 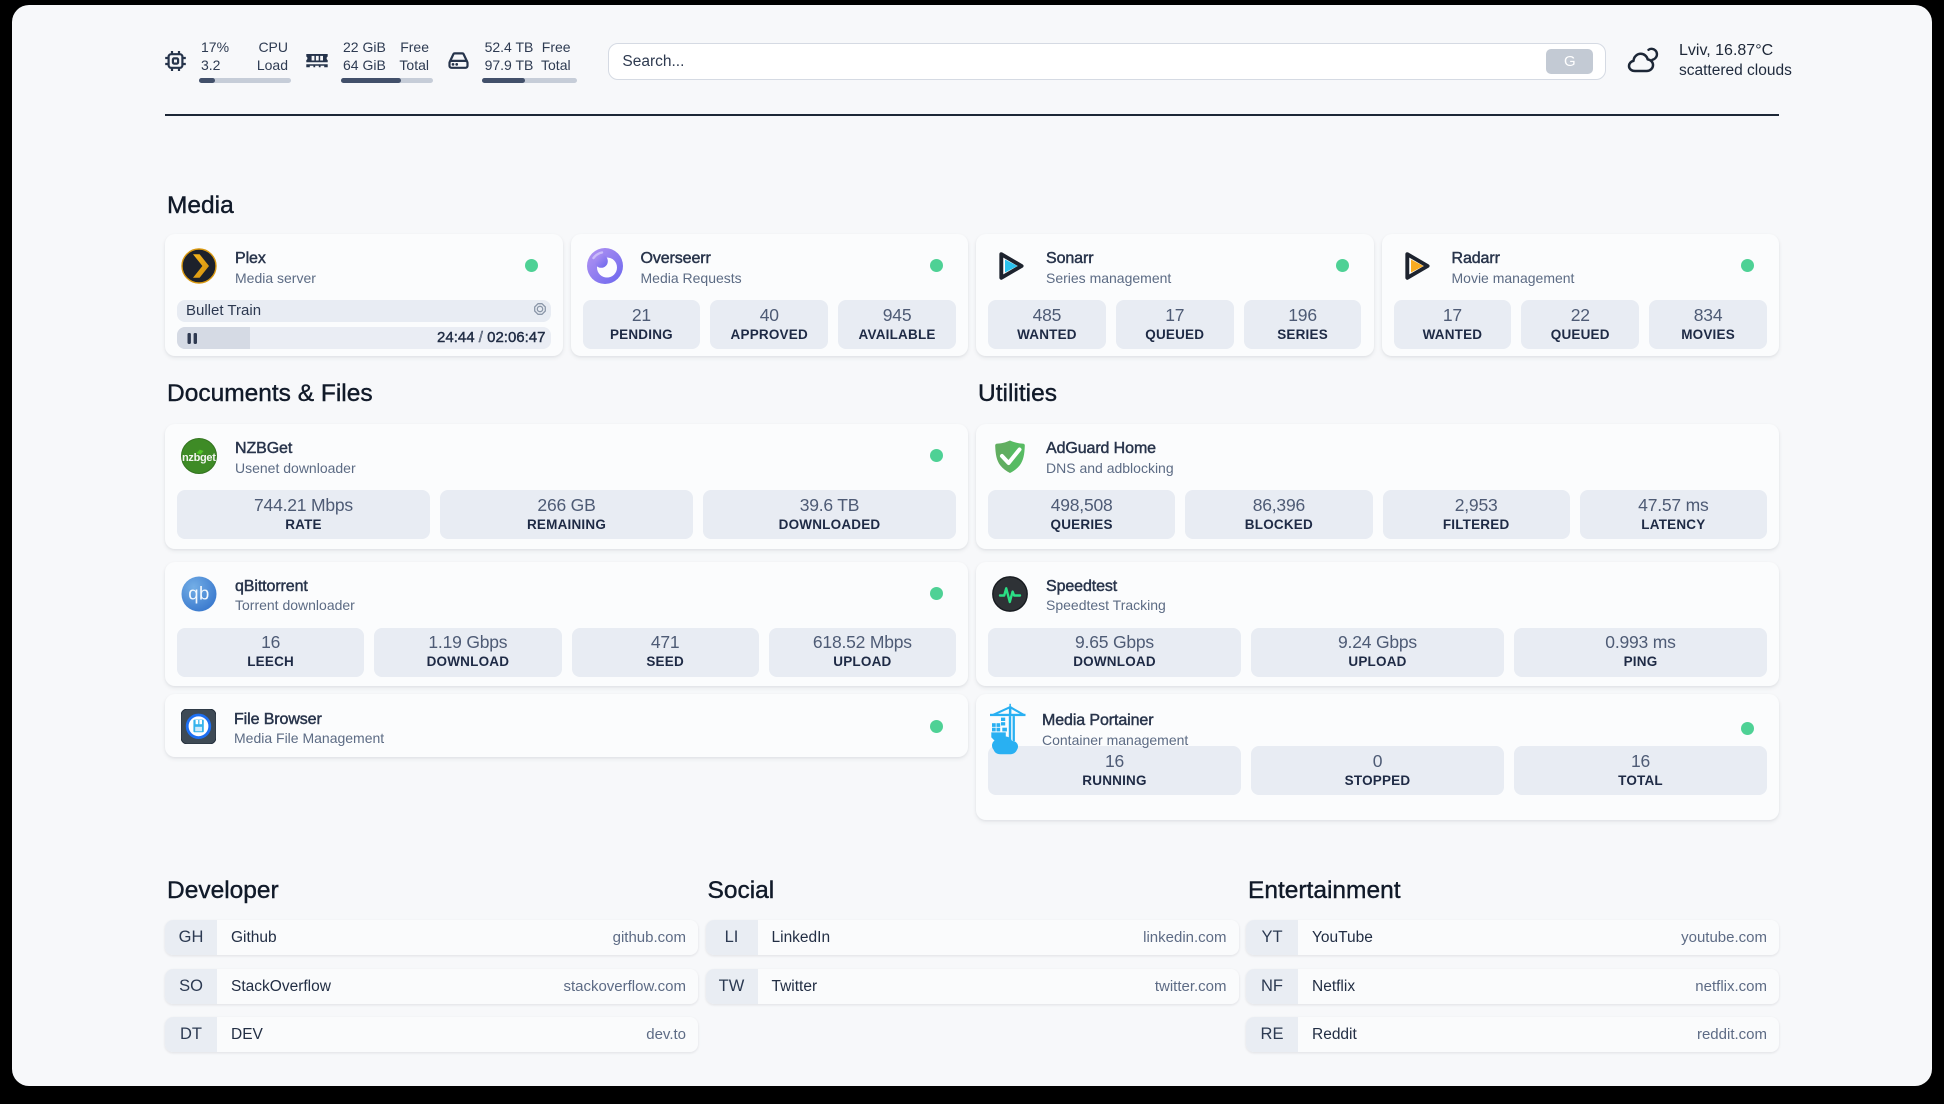 I want to click on svg-text: nzbget, so click(x=199, y=458).